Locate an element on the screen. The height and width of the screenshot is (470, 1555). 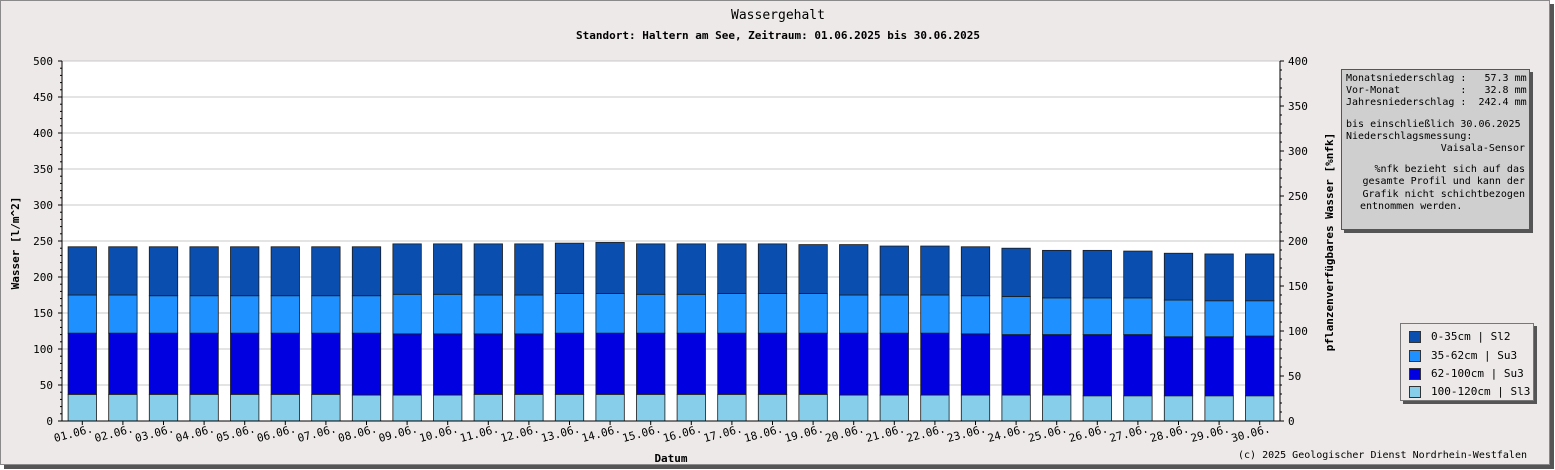
x-tick-label: 01.06. is located at coordinates (74, 433).